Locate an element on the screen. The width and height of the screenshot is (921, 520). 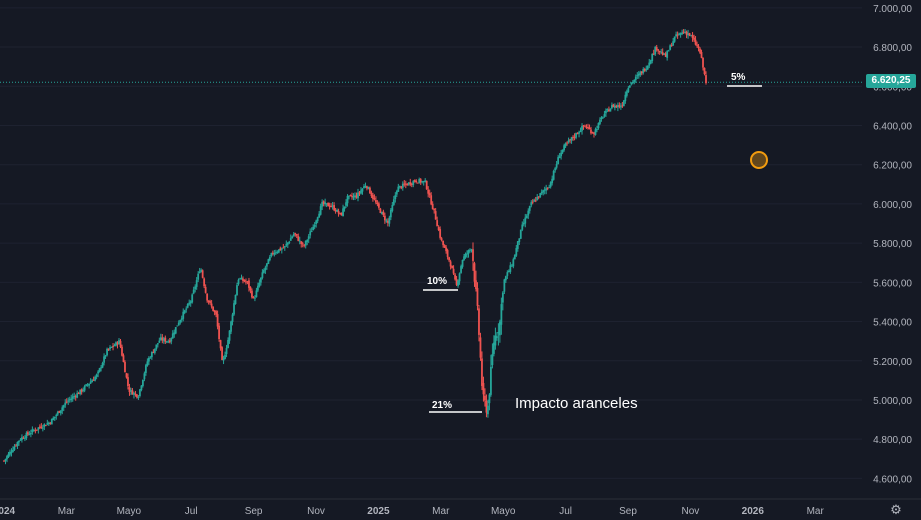
y-tick-label: 5.400,00 is located at coordinates (892, 323).